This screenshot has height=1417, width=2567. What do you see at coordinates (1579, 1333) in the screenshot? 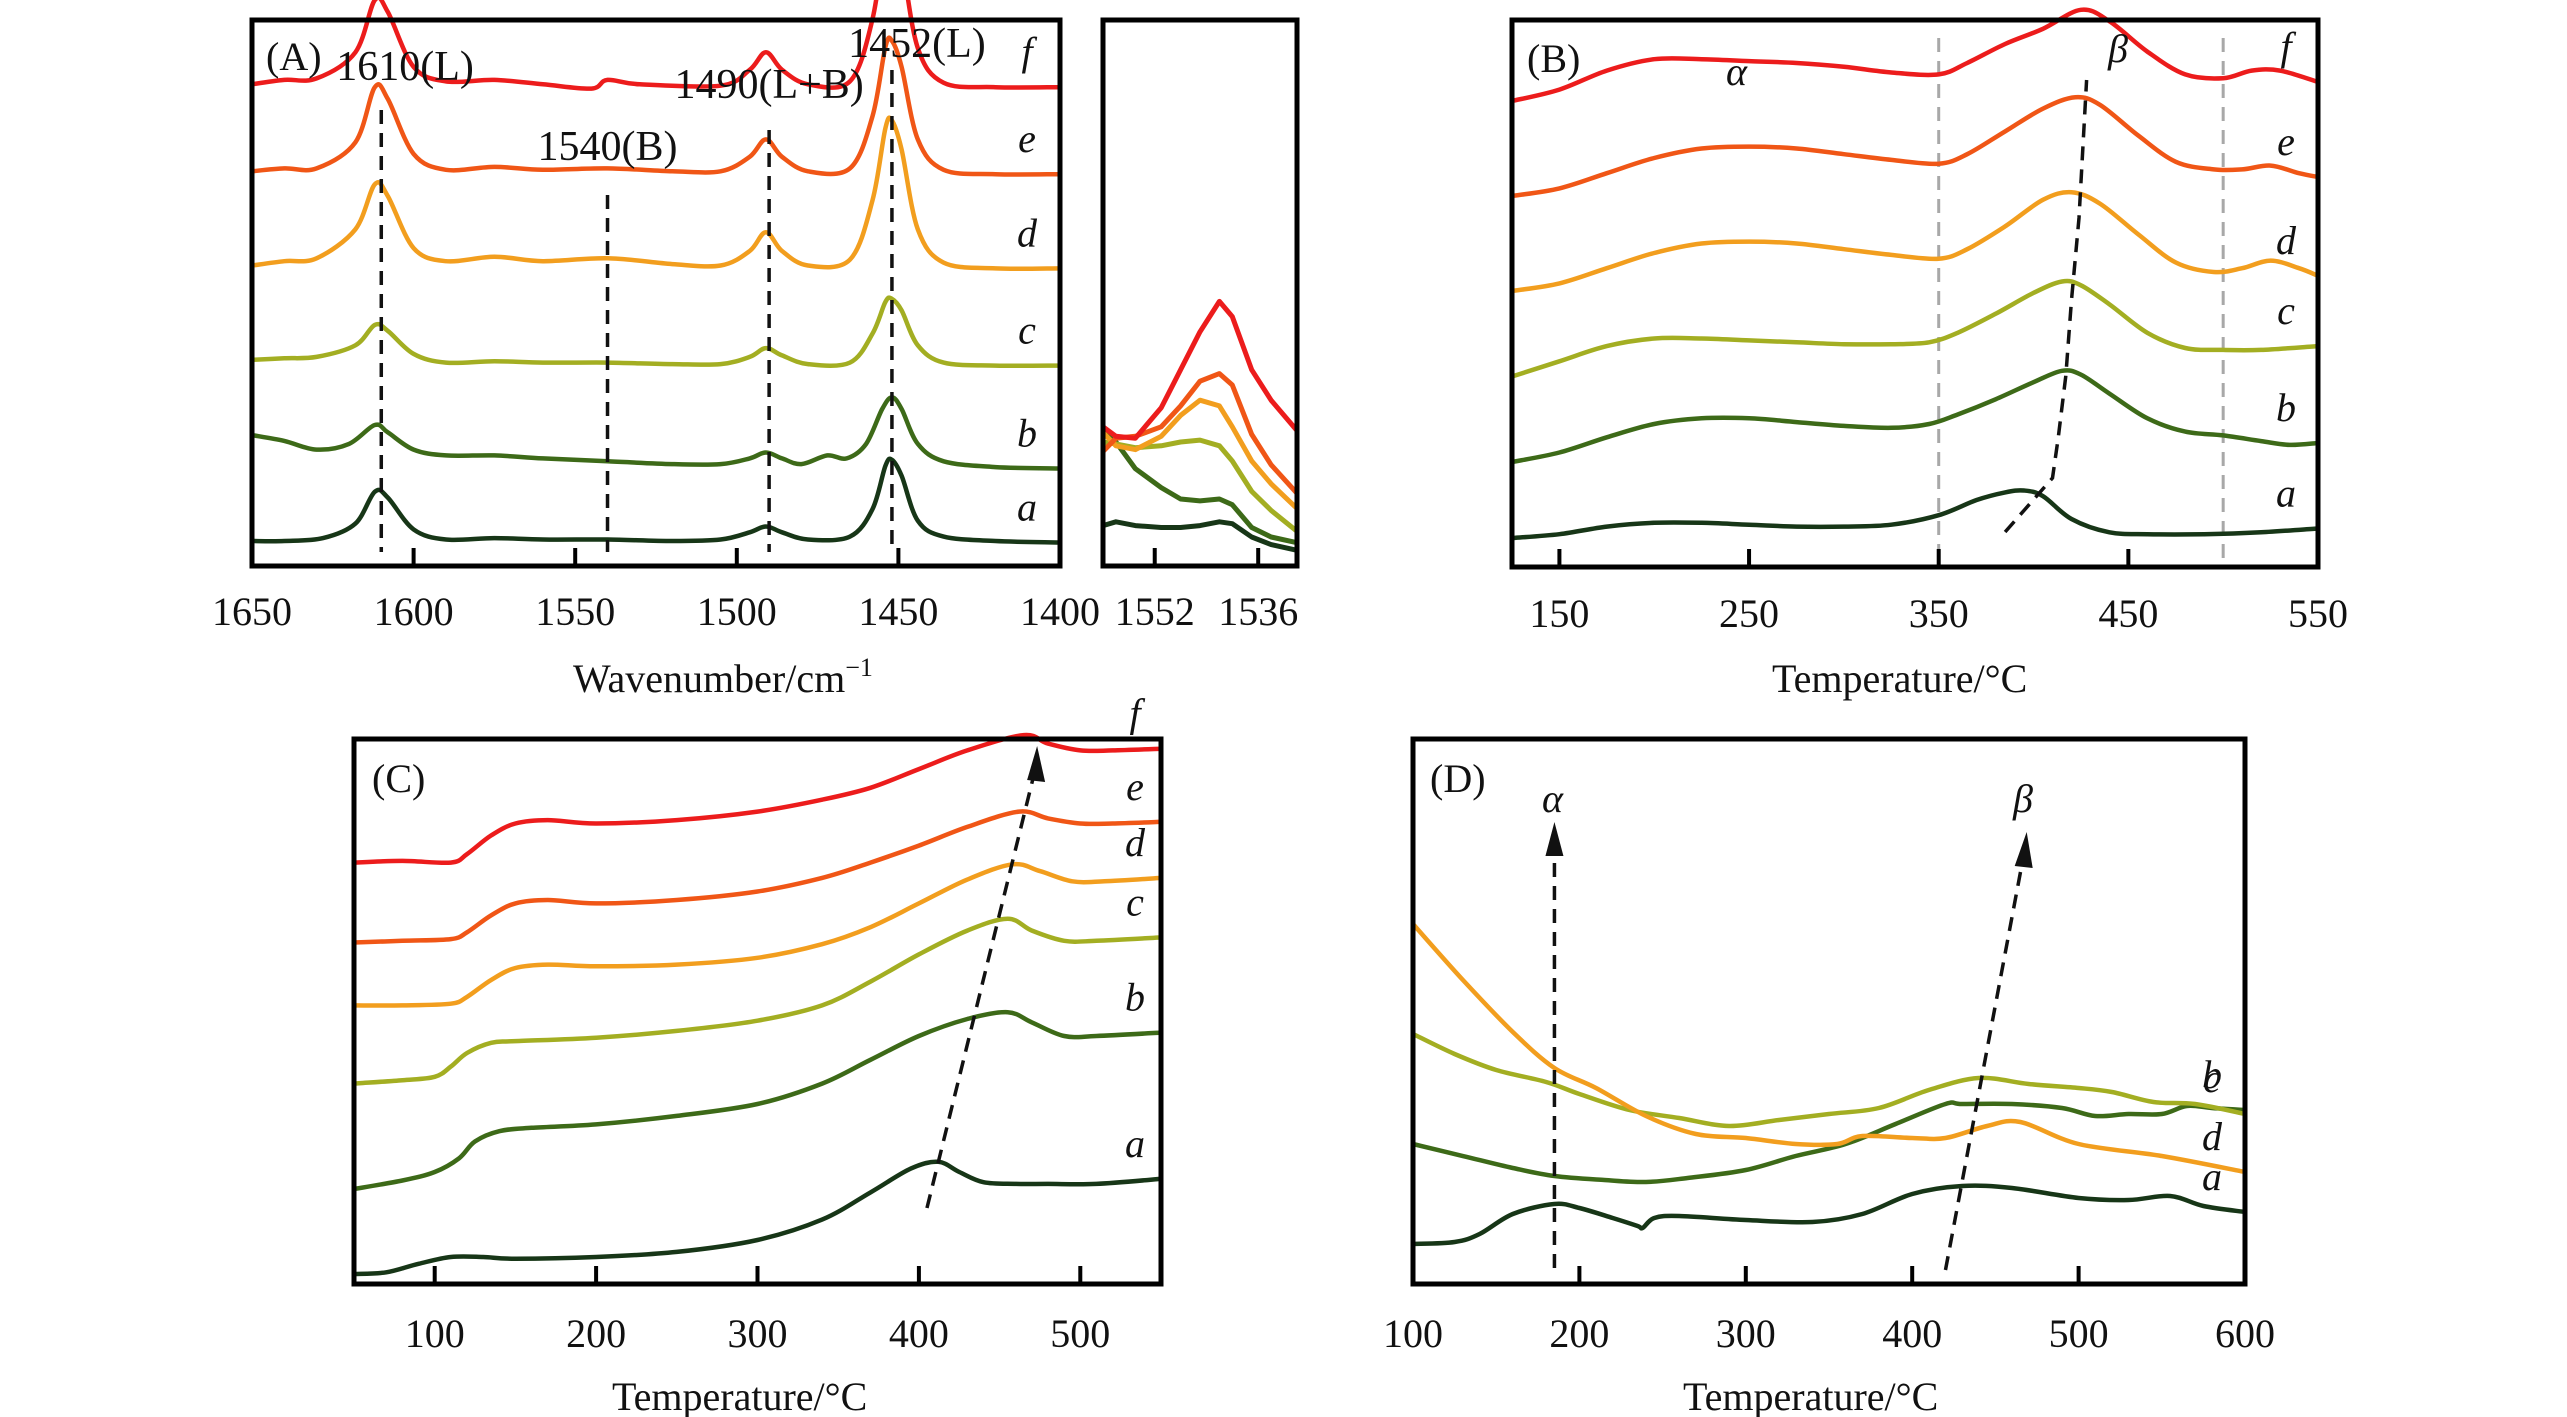
I see `x-tick-label: 200` at bounding box center [1579, 1333].